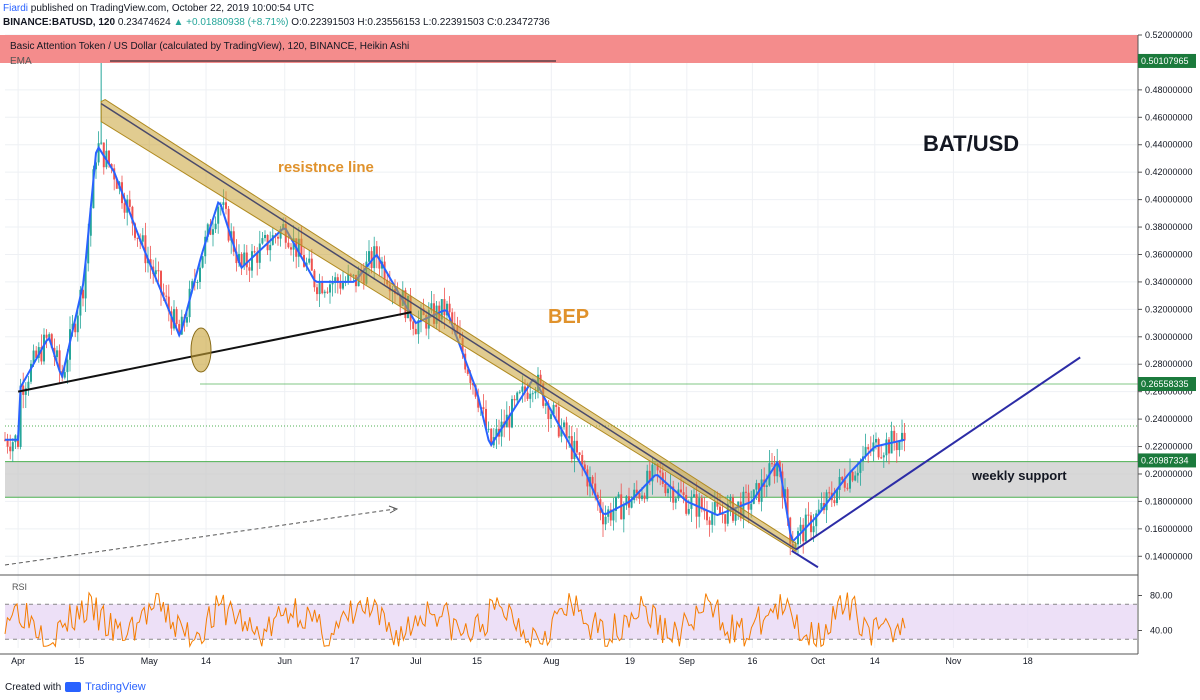  What do you see at coordinates (416, 661) in the screenshot?
I see `time-tick-label: Jul` at bounding box center [416, 661].